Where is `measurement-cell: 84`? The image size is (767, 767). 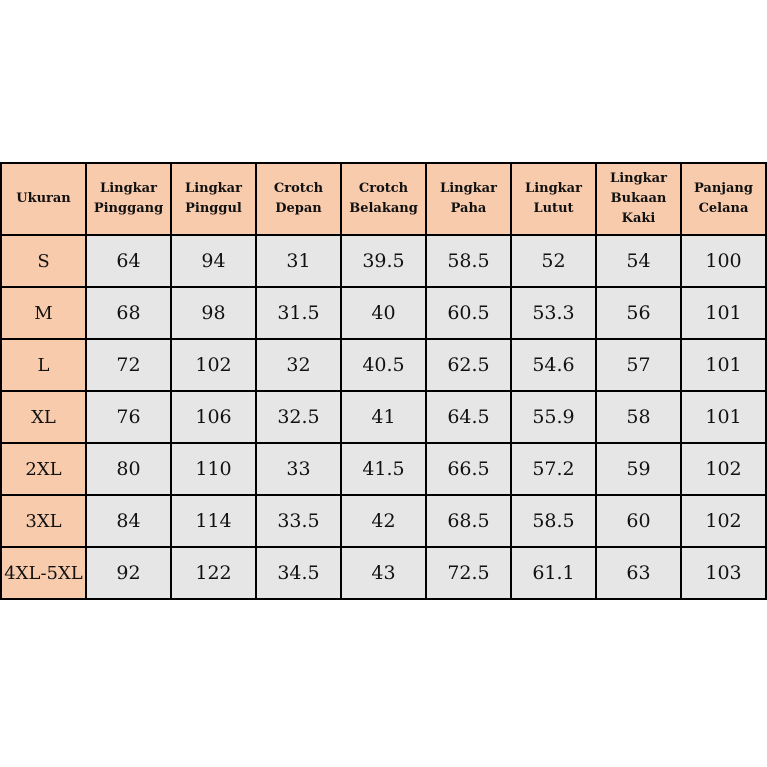
measurement-cell: 84 is located at coordinates (128, 521).